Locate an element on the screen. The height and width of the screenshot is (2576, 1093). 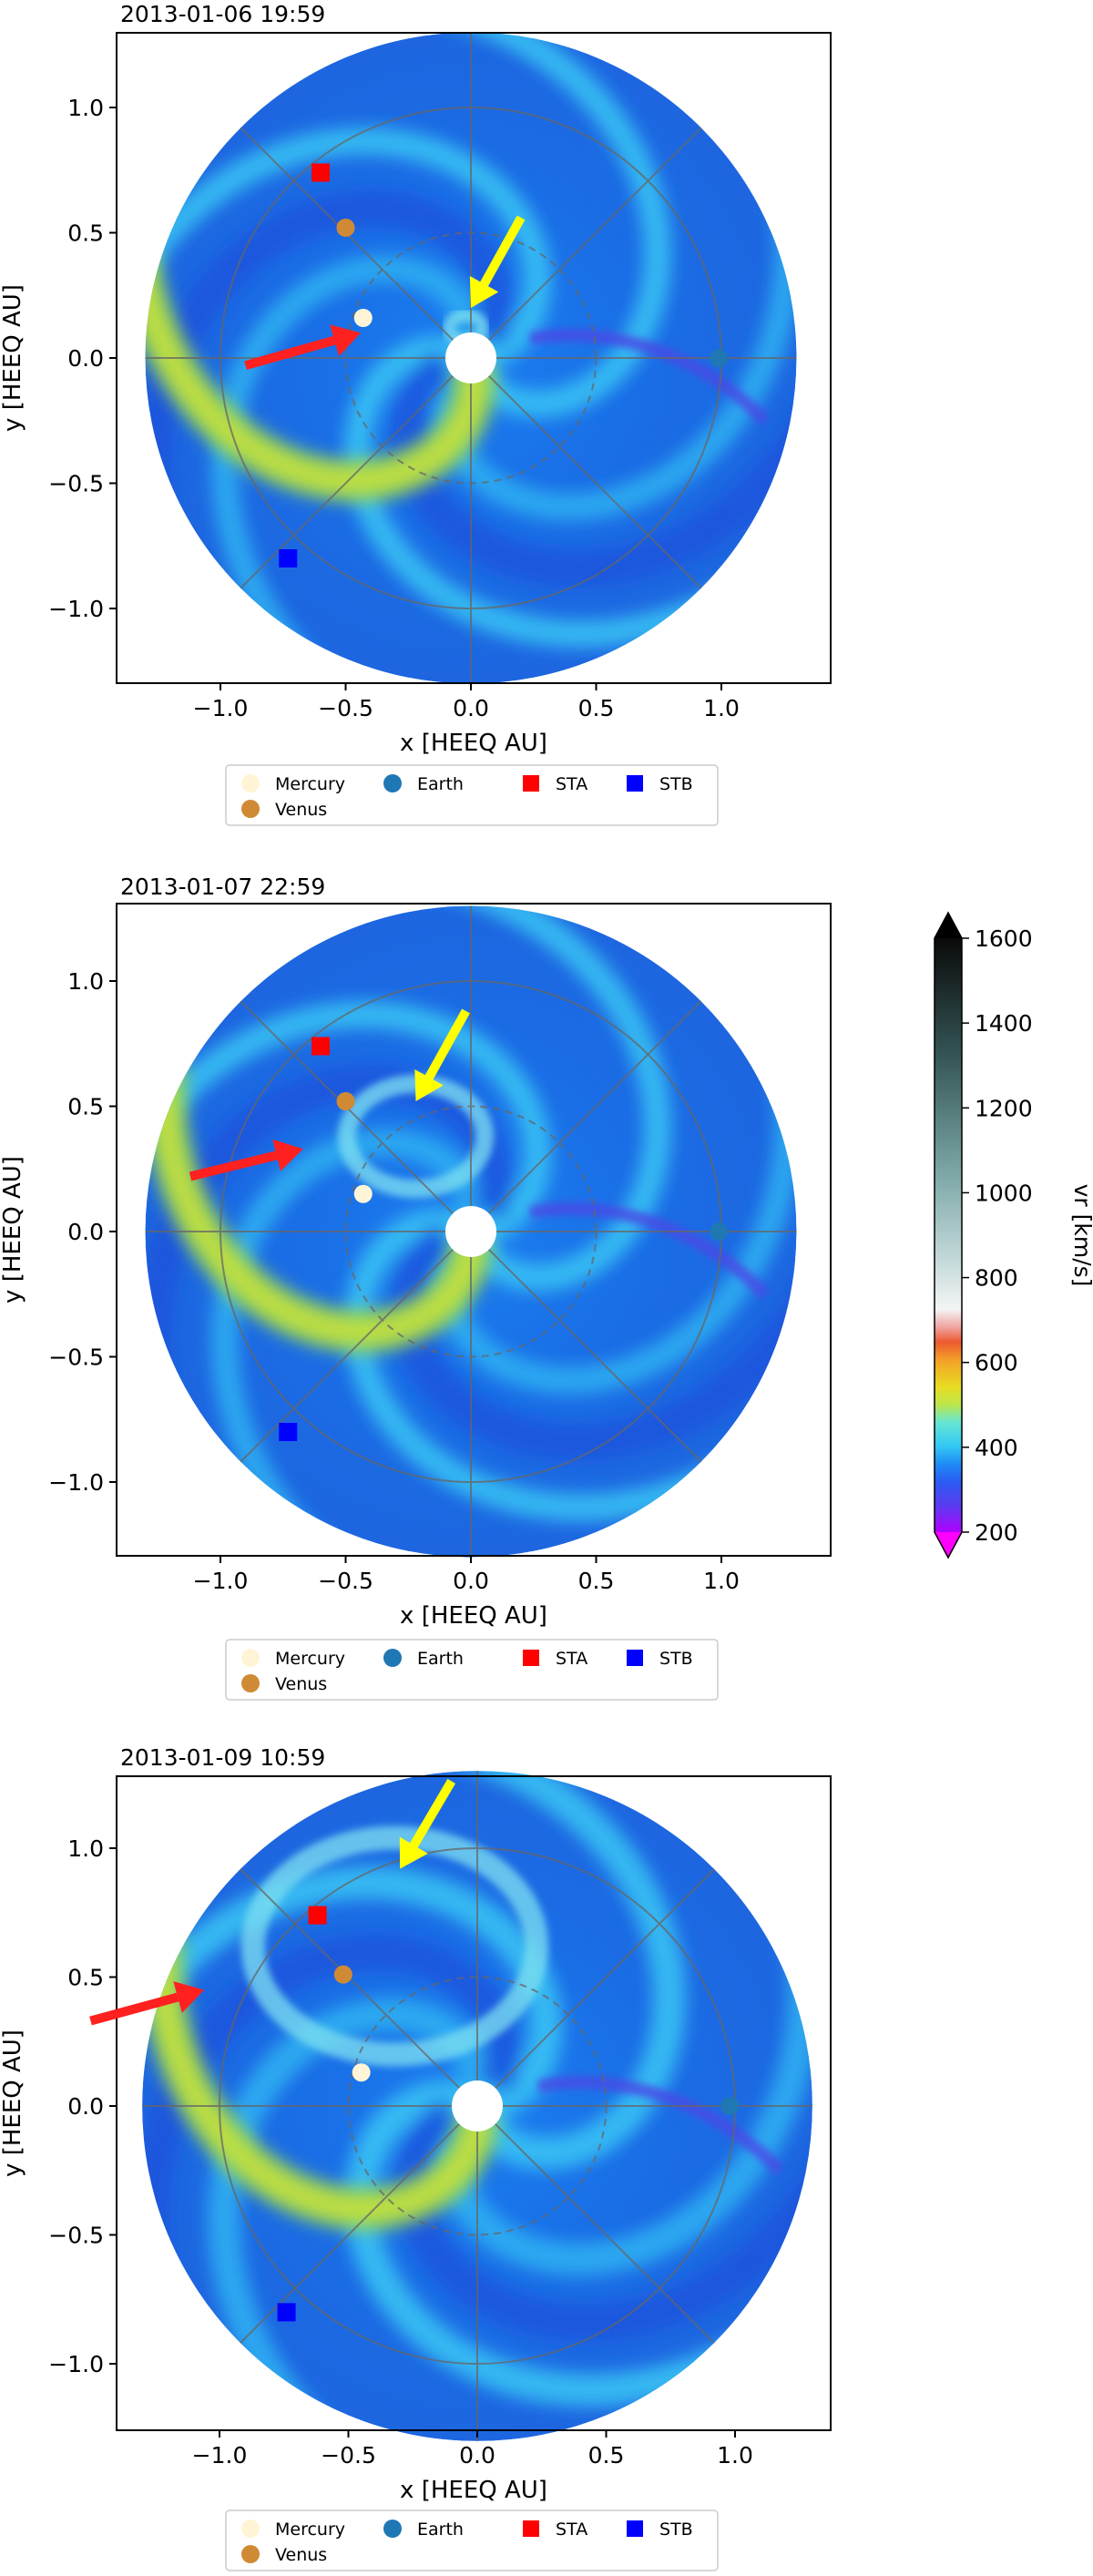
colorbar-extend-low is located at coordinates (949, 1545).